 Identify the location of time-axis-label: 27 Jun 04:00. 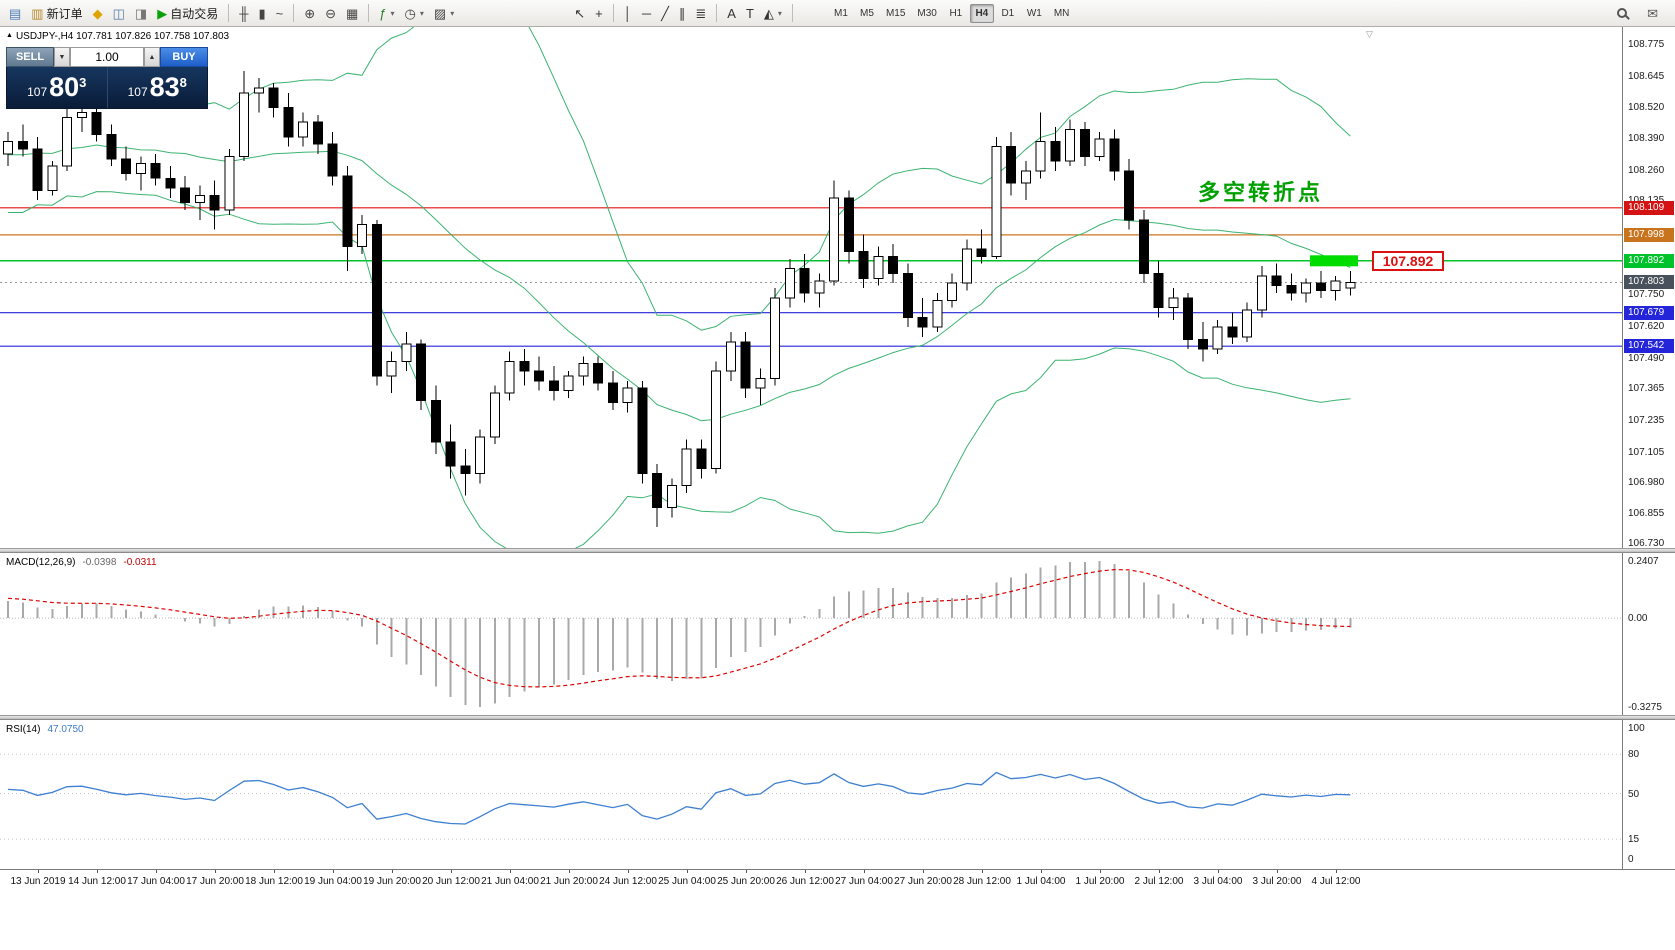
(864, 881).